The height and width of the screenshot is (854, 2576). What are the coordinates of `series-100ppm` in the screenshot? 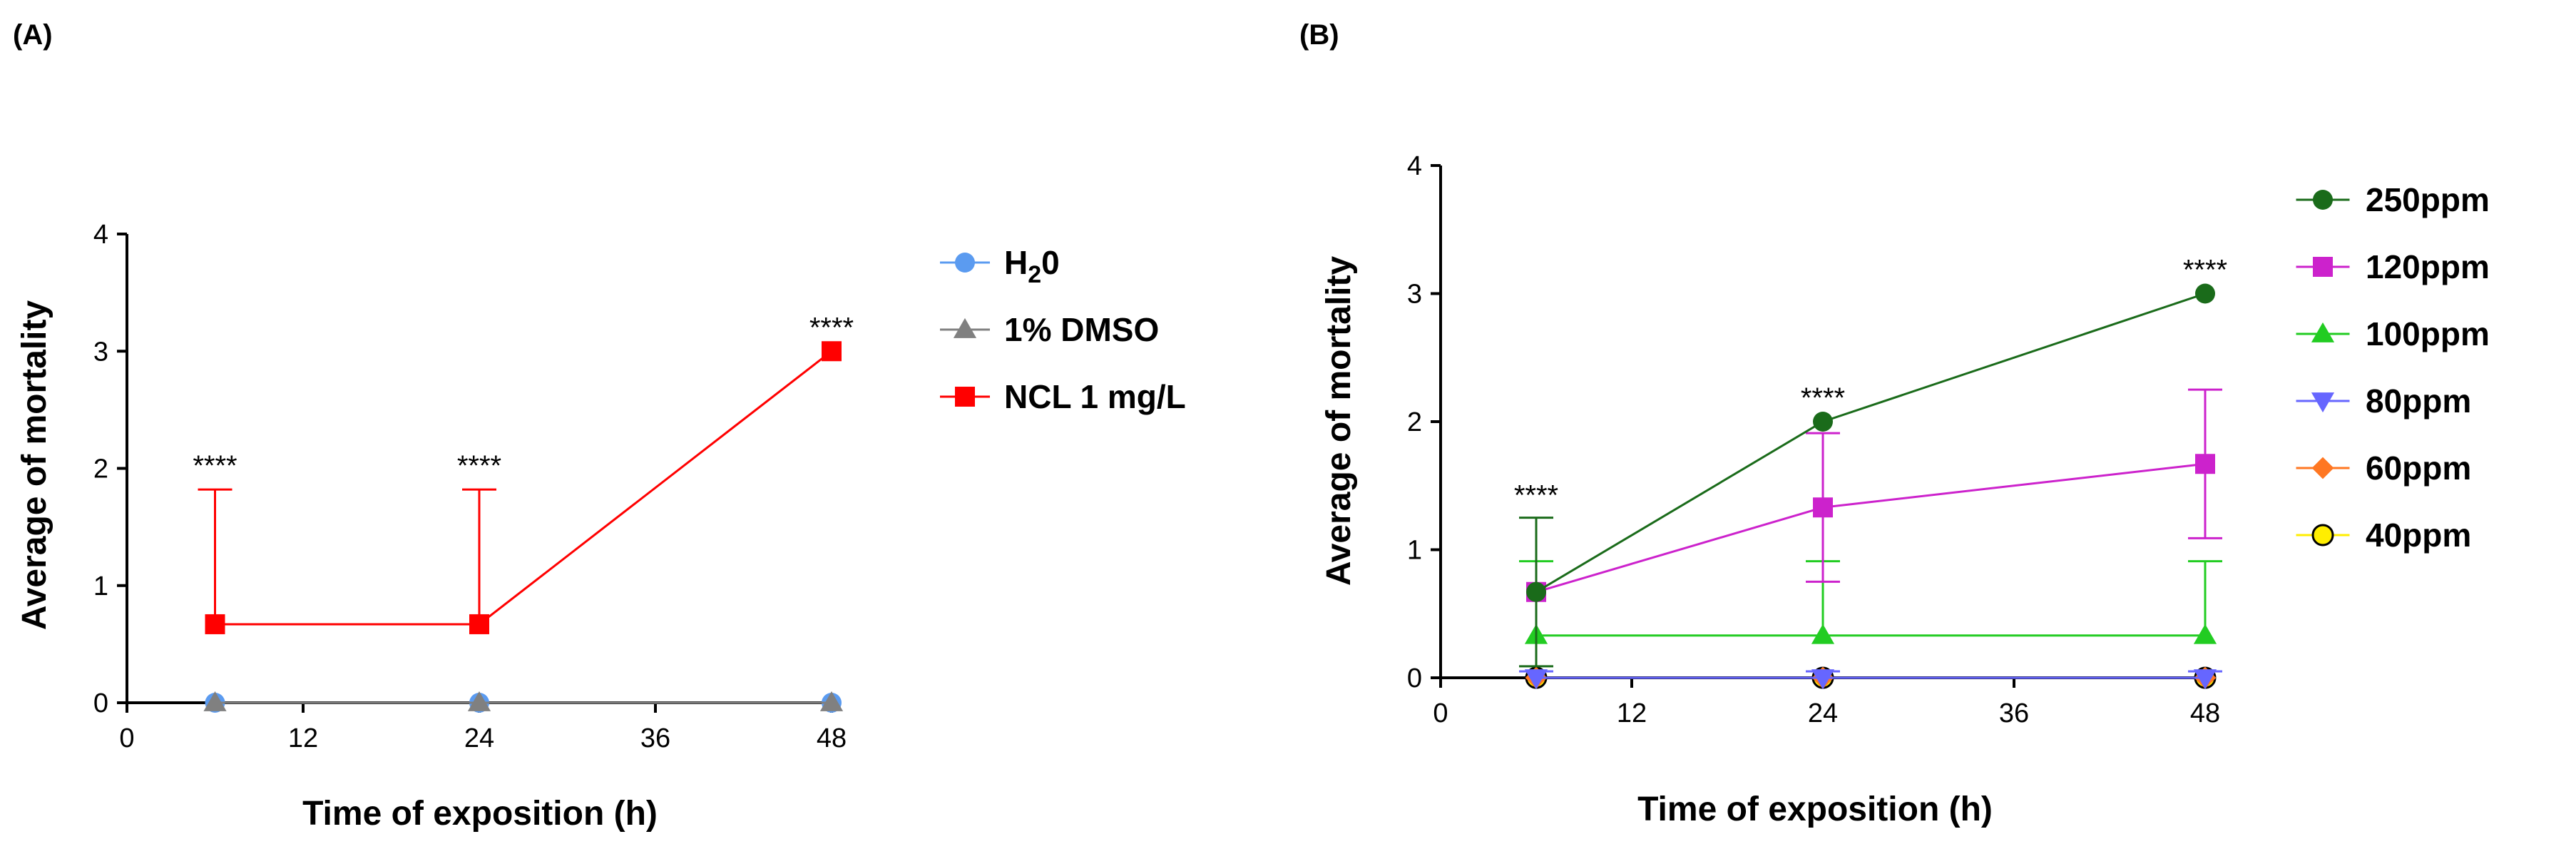 It's located at (1870, 602).